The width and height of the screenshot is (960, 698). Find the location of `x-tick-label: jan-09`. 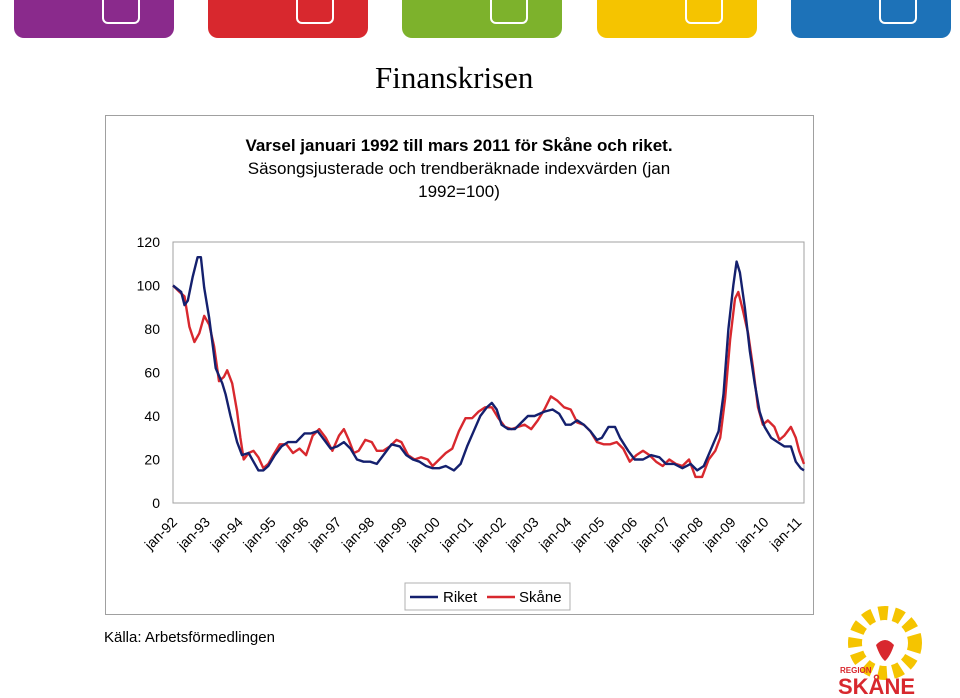

x-tick-label: jan-09 is located at coordinates (719, 534).